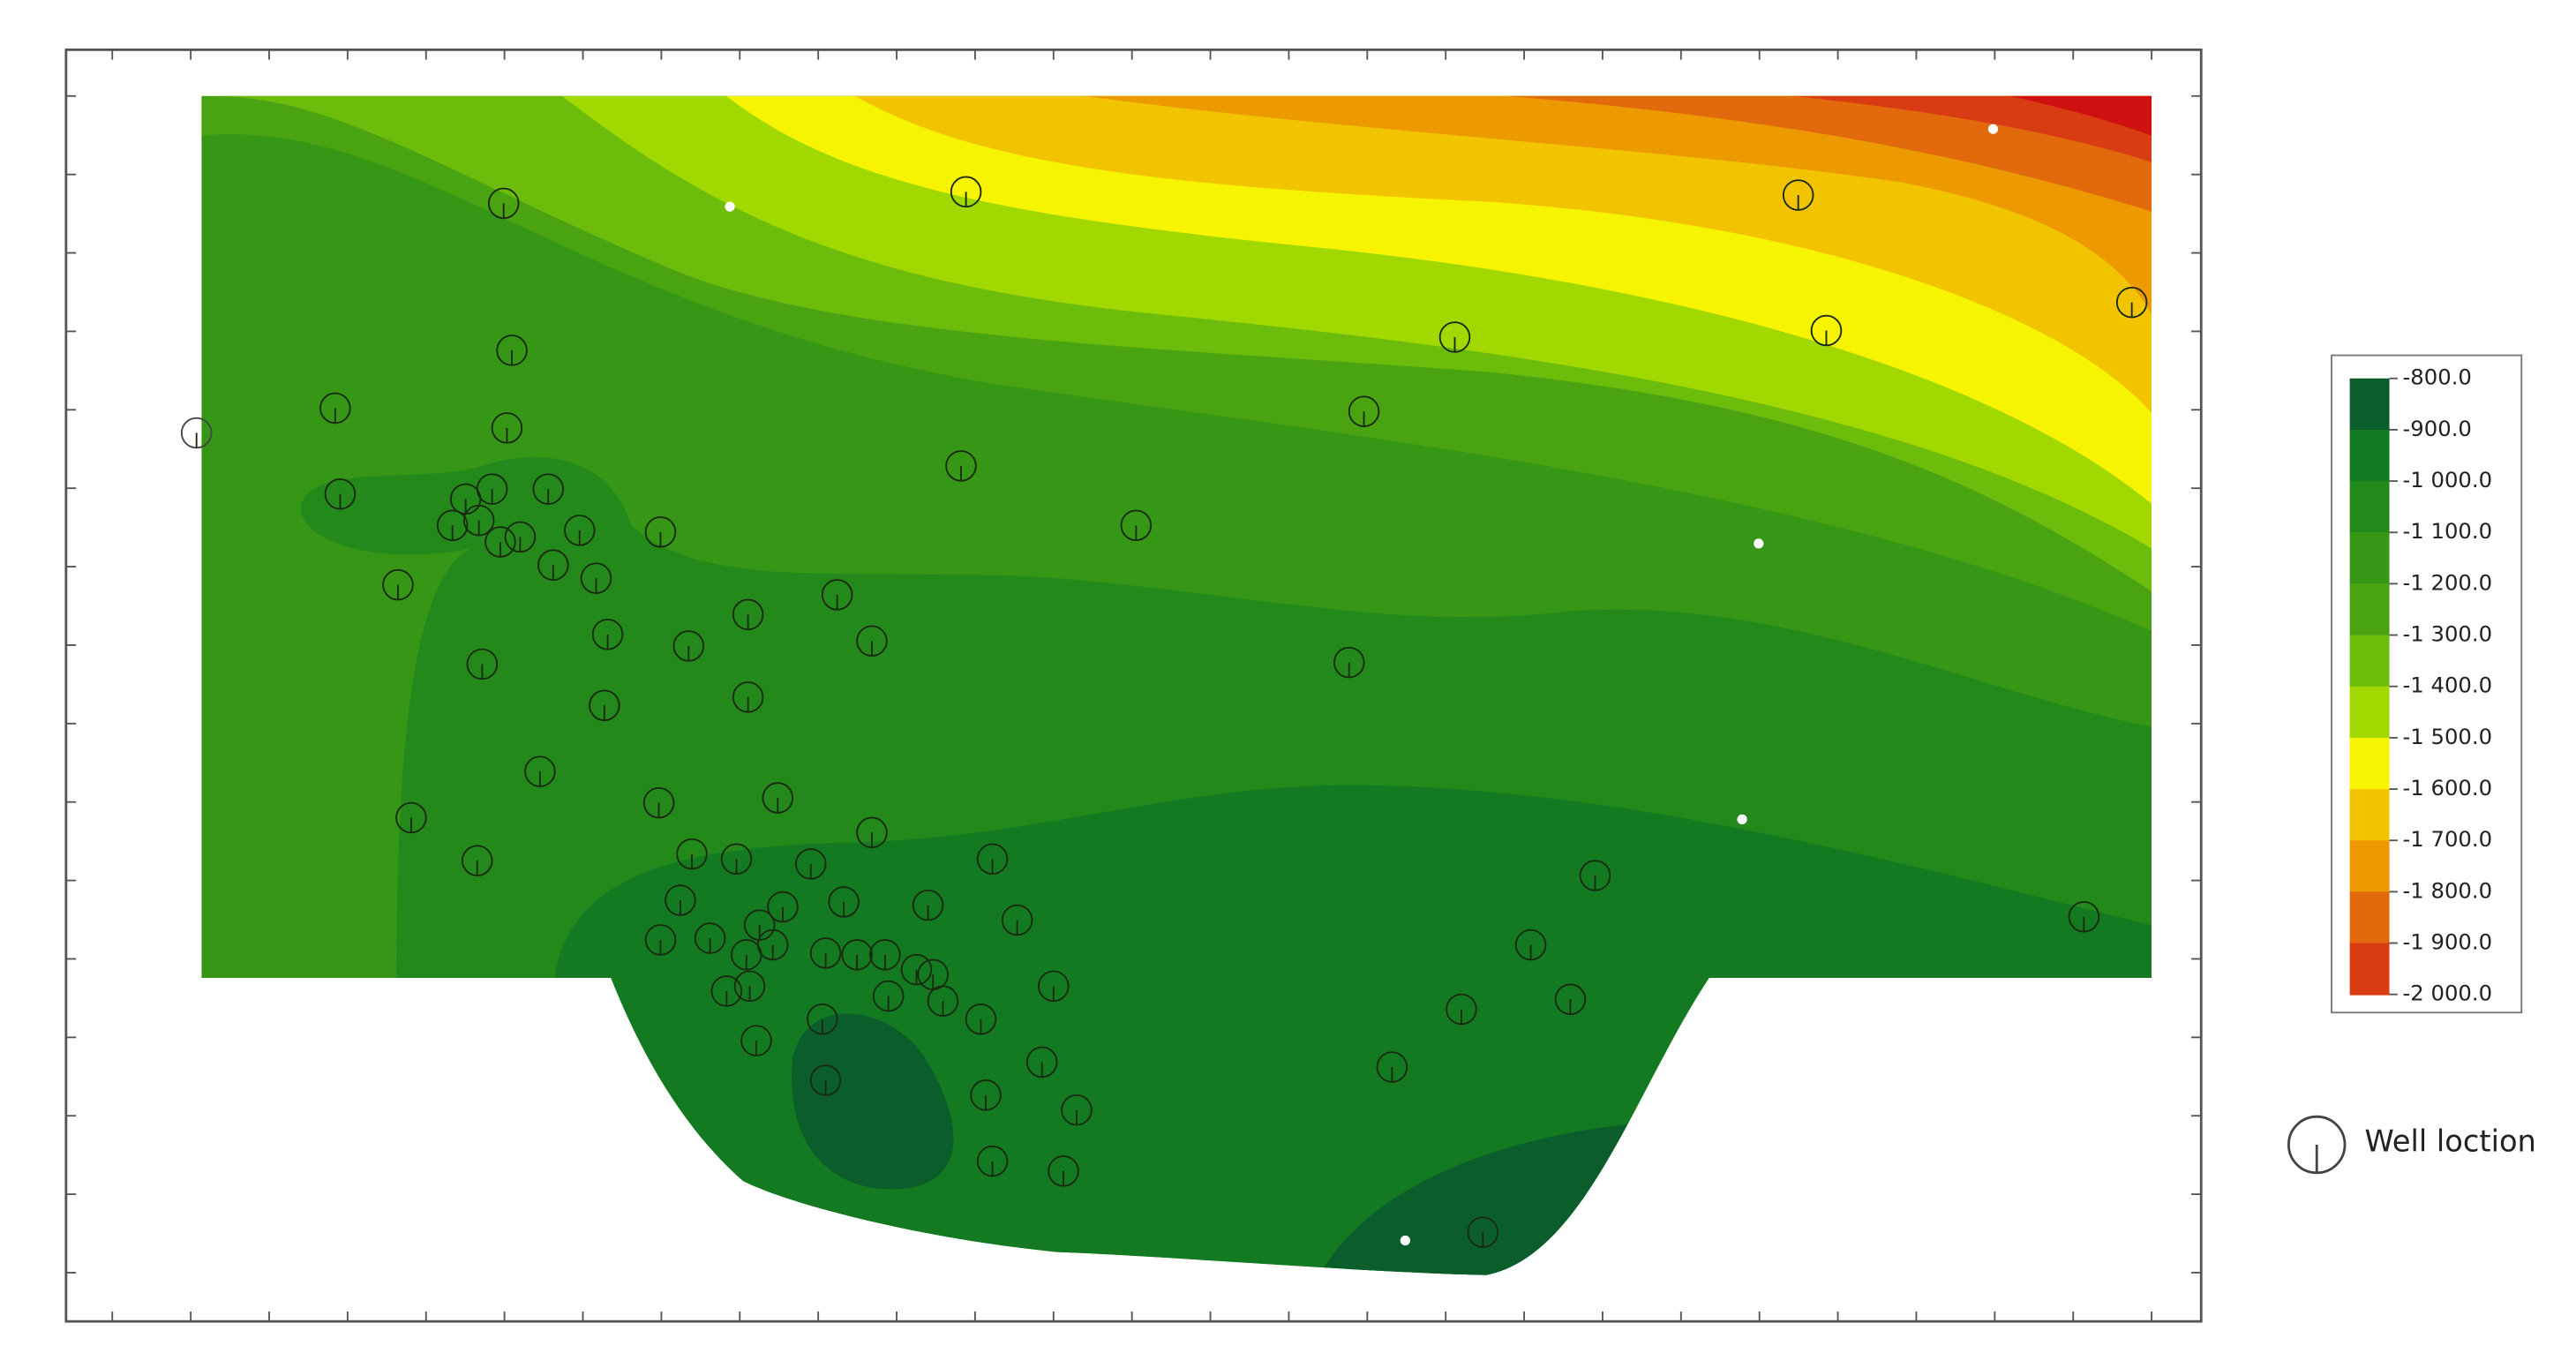 This screenshot has height=1353, width=2576. I want to click on legend-label: -2 000.0, so click(2448, 994).